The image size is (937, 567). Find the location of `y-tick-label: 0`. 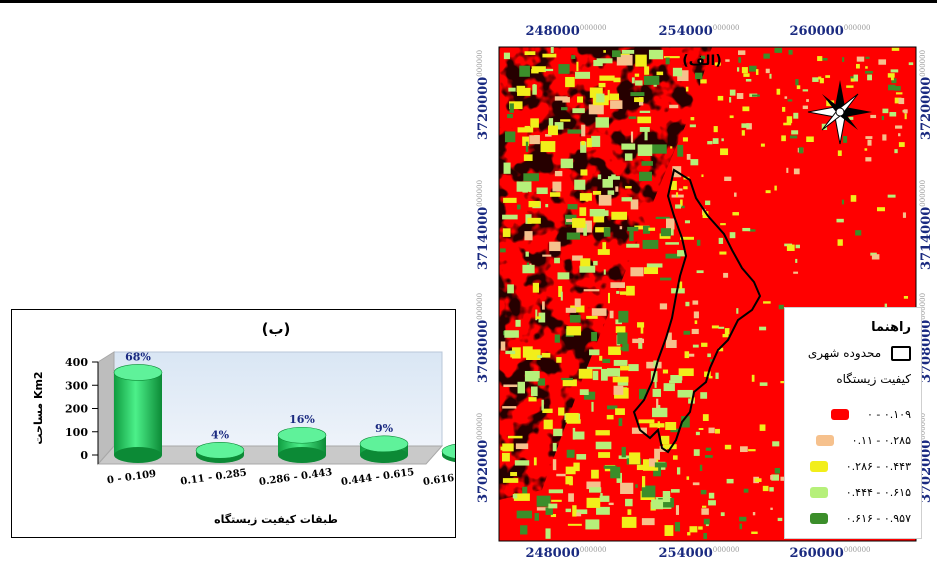

y-tick-label: 0 is located at coordinates (84, 455).